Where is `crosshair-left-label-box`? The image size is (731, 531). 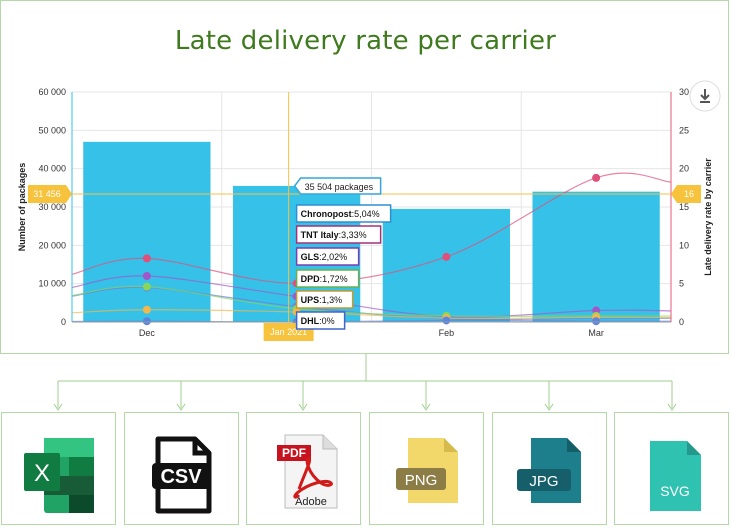
crosshair-left-label-box is located at coordinates (50, 193).